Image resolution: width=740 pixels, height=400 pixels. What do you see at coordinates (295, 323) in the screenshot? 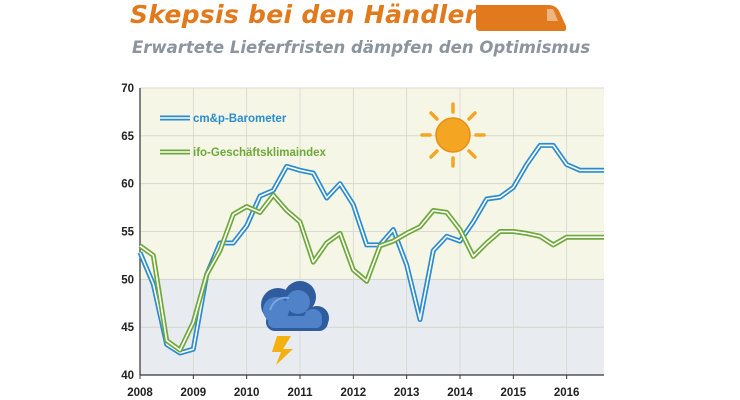
I see `thunderstorm-icon` at bounding box center [295, 323].